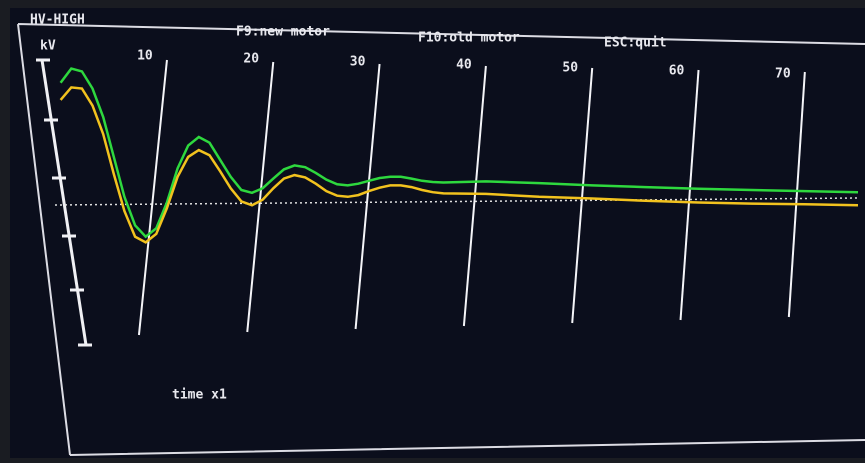 Image resolution: width=865 pixels, height=463 pixels. What do you see at coordinates (469, 38) in the screenshot?
I see `key-hint: F10:old motor` at bounding box center [469, 38].